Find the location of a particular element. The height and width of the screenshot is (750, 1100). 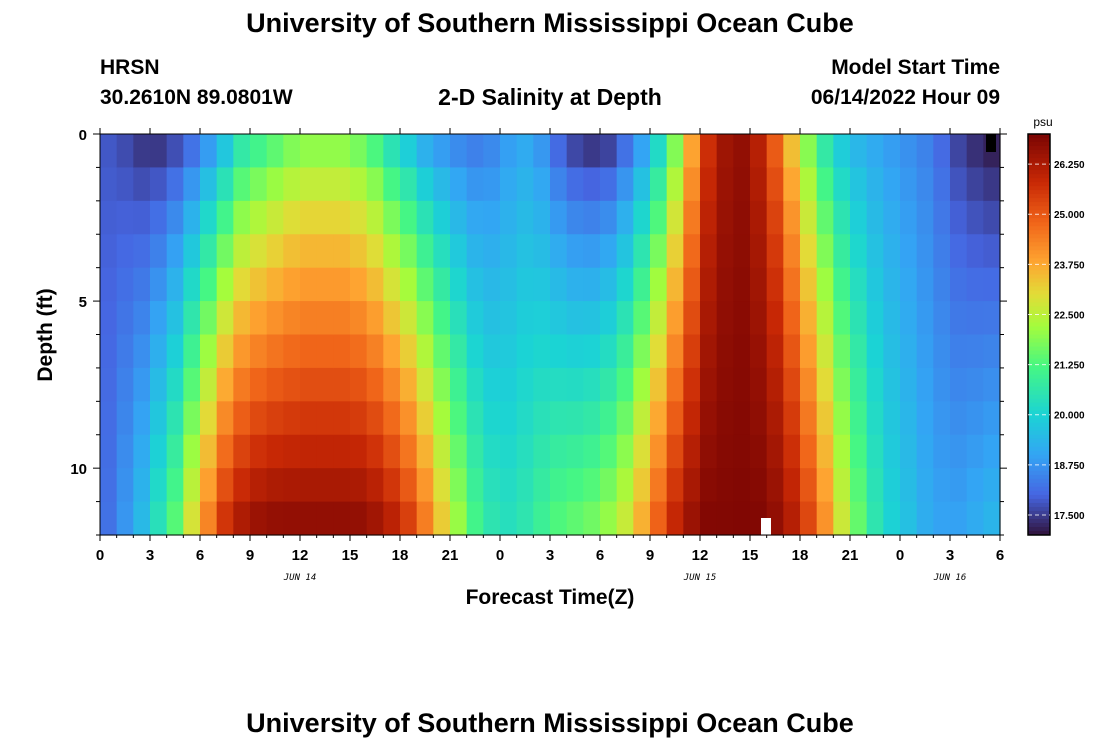

colorbar-unit: psu is located at coordinates (1042, 122).